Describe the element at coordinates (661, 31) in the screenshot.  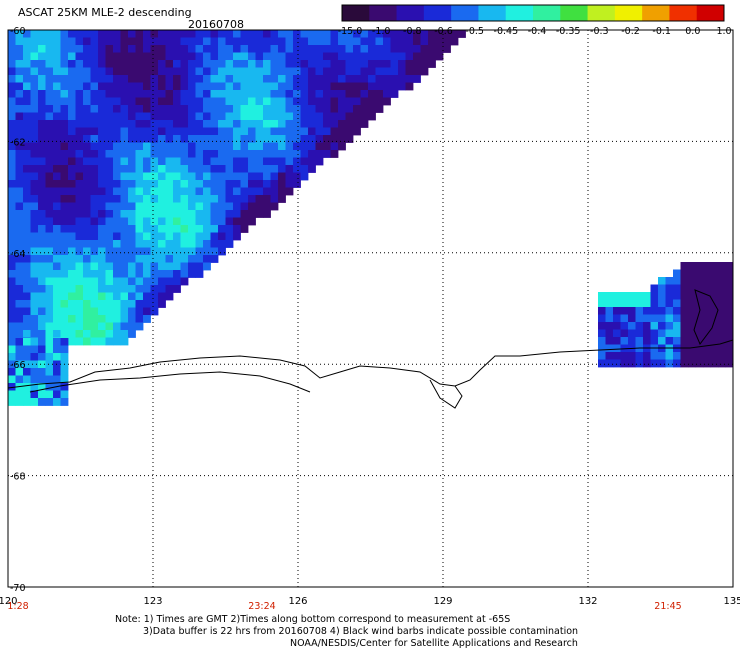
I see `colorbar-label: -0.1` at that location.